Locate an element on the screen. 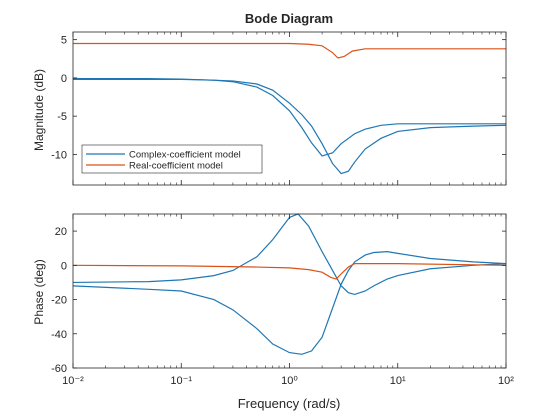 The image size is (560, 420). phase-y-tick-label: -60 is located at coordinates (59, 369).